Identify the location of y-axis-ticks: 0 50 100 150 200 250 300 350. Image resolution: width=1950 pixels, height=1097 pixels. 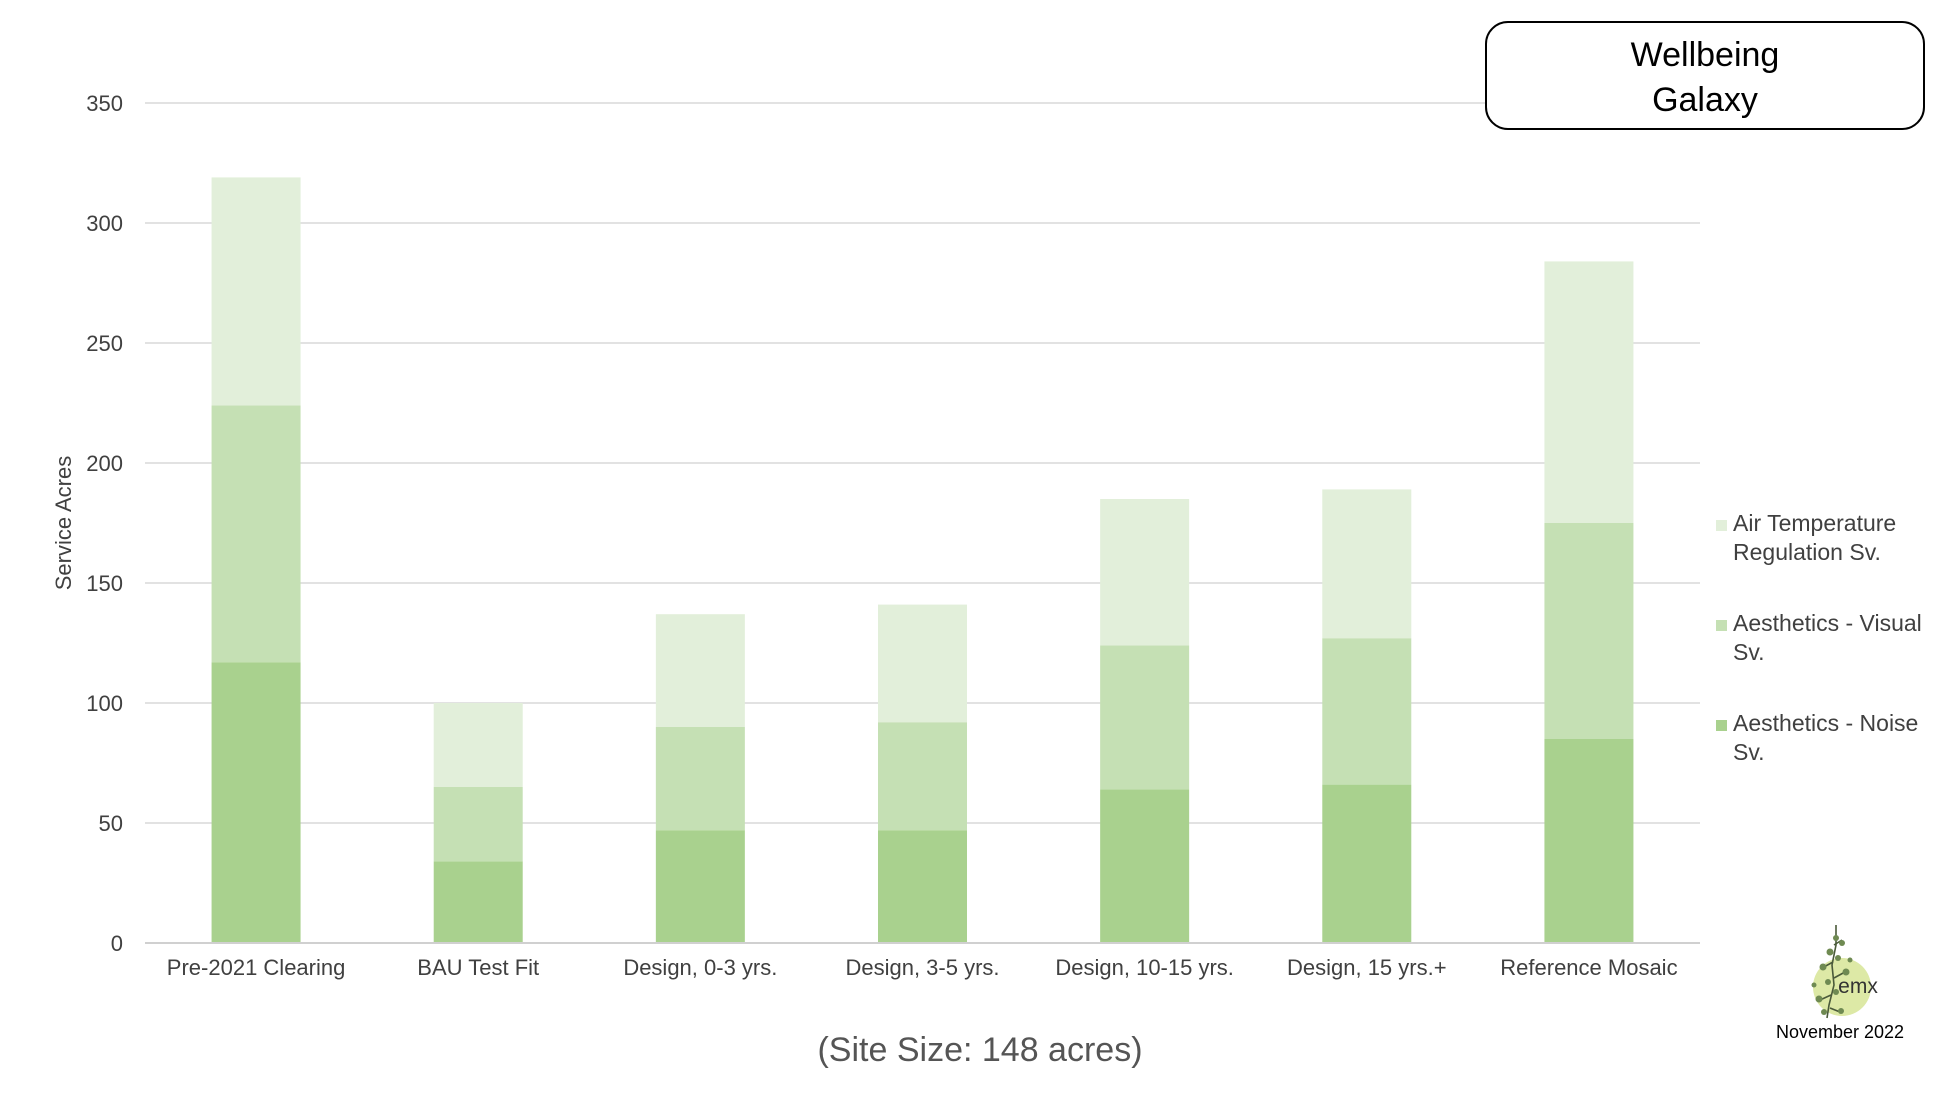
(104, 523).